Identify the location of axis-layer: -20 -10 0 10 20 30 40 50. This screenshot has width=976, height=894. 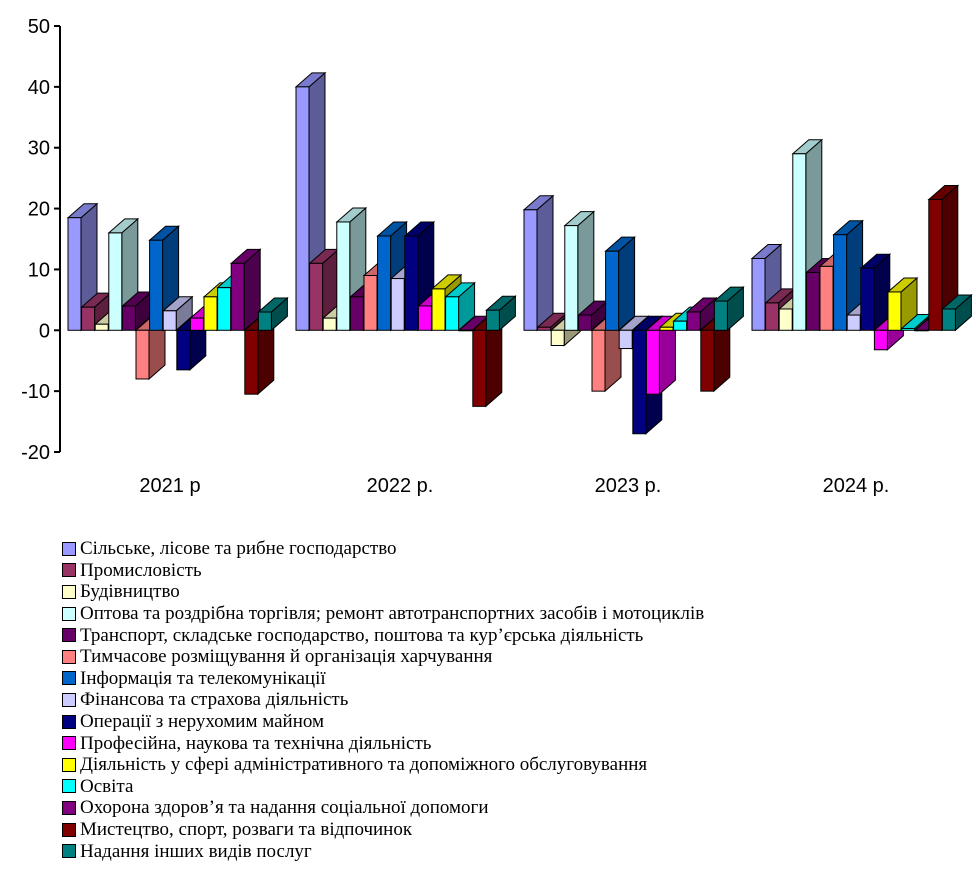
(41, 240).